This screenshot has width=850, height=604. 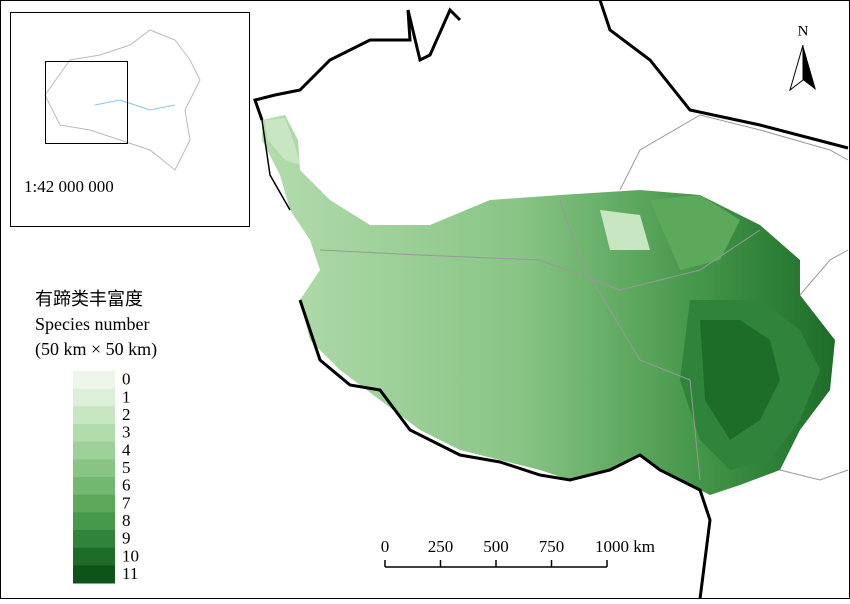 I want to click on legend-label: 3, so click(x=126, y=432).